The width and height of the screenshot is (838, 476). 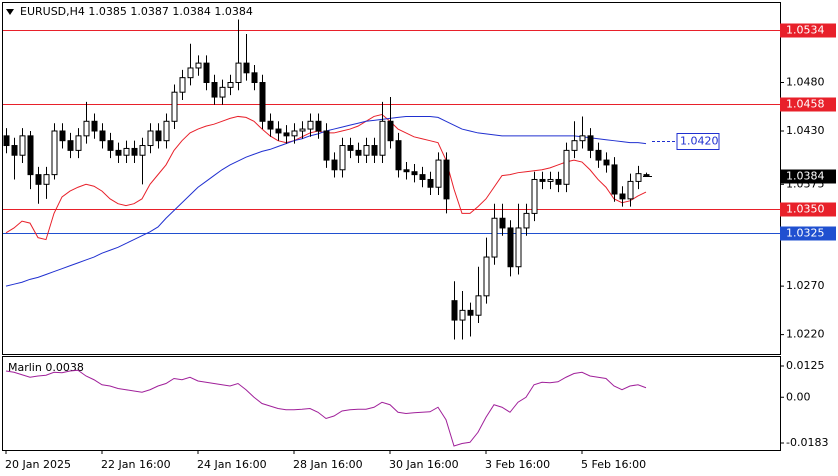 What do you see at coordinates (10, 12) in the screenshot?
I see `menu-triangle` at bounding box center [10, 12].